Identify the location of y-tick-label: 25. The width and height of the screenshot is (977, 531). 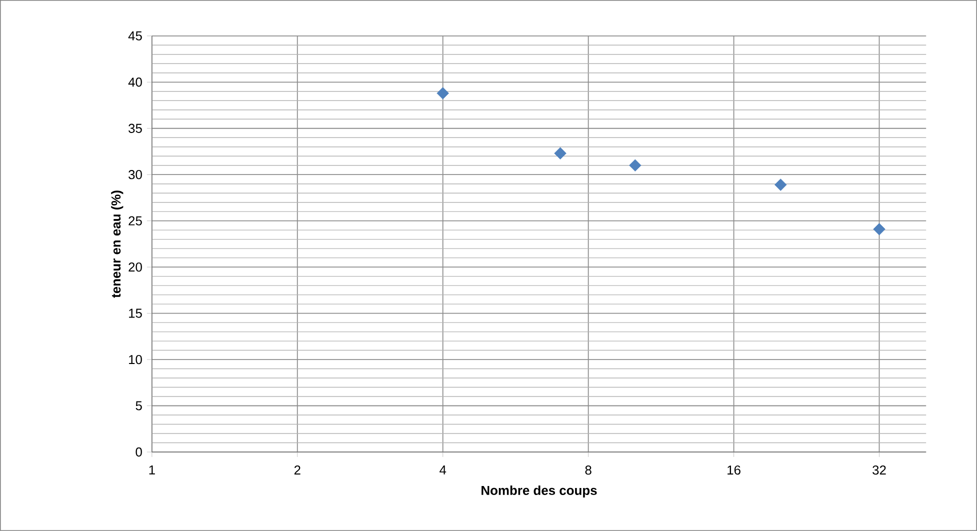
(135, 221).